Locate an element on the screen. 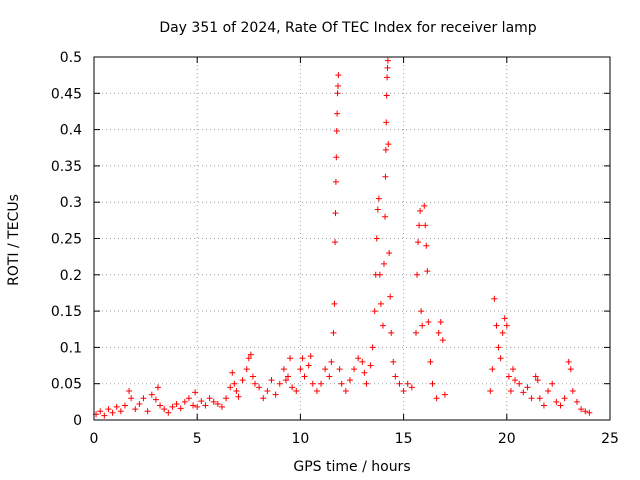 This screenshot has height=480, width=640. y-axis-label: ROTI / TECUs is located at coordinates (14, 240).